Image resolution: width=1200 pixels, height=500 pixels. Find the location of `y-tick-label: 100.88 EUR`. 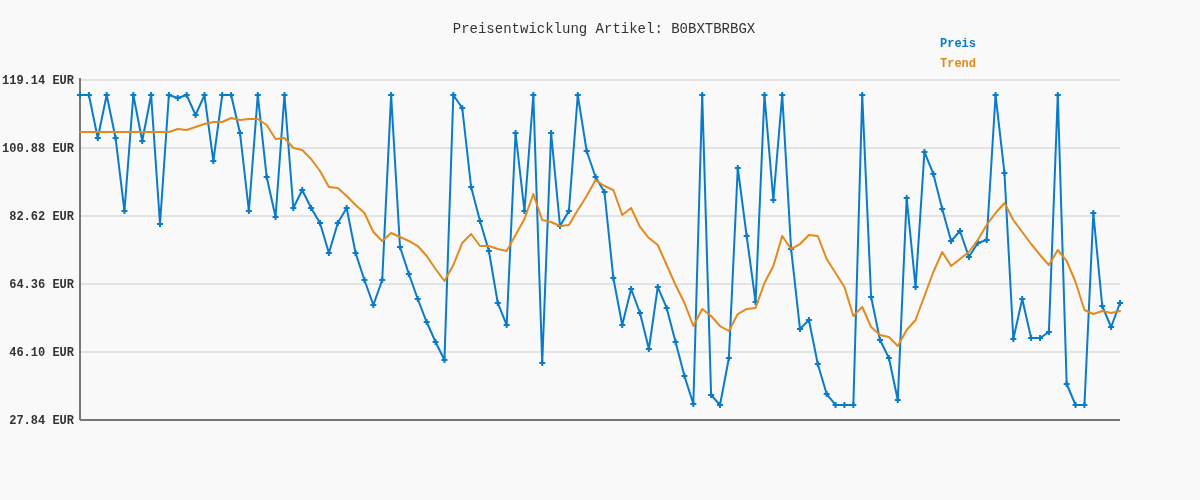

y-tick-label: 100.88 EUR is located at coordinates (38, 149).